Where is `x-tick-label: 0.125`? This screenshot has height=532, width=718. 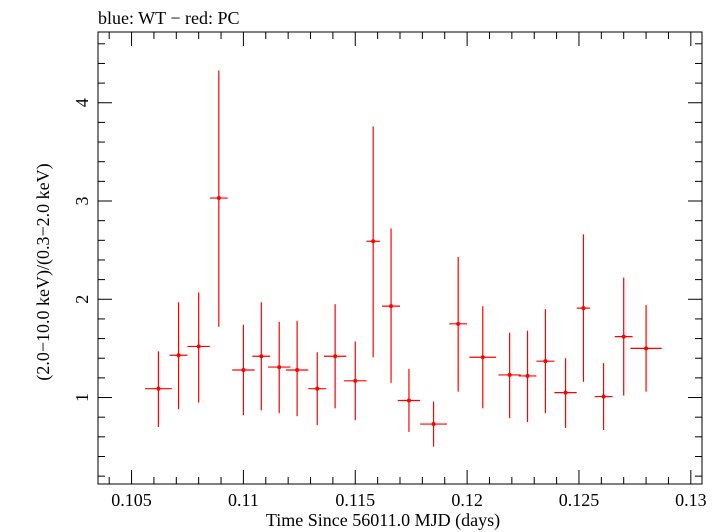 x-tick-label: 0.125 is located at coordinates (579, 500).